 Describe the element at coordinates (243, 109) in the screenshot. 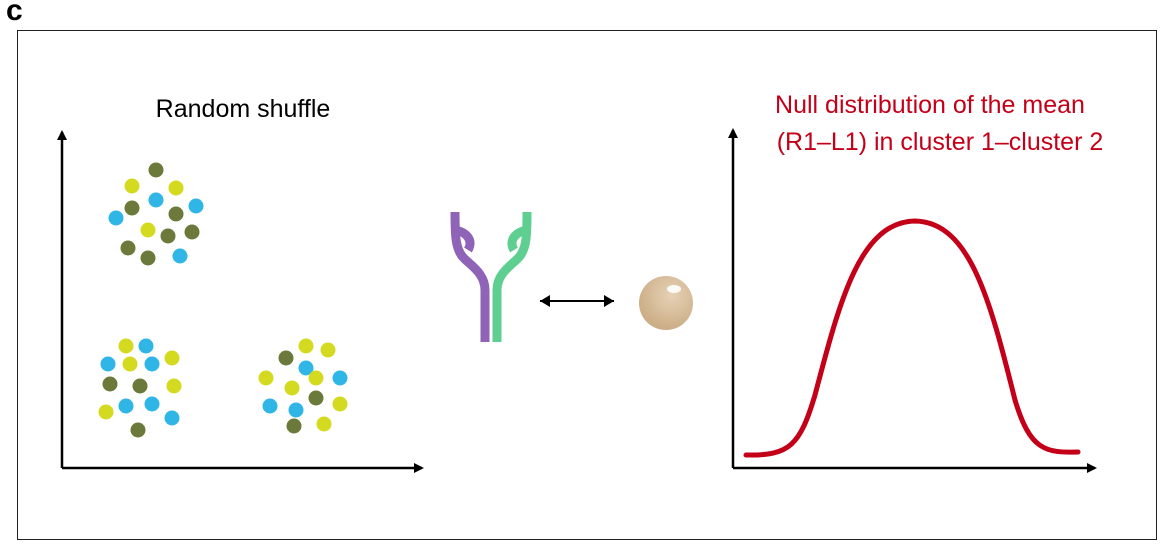

I see `left-panel-title: Random shuffle` at that location.